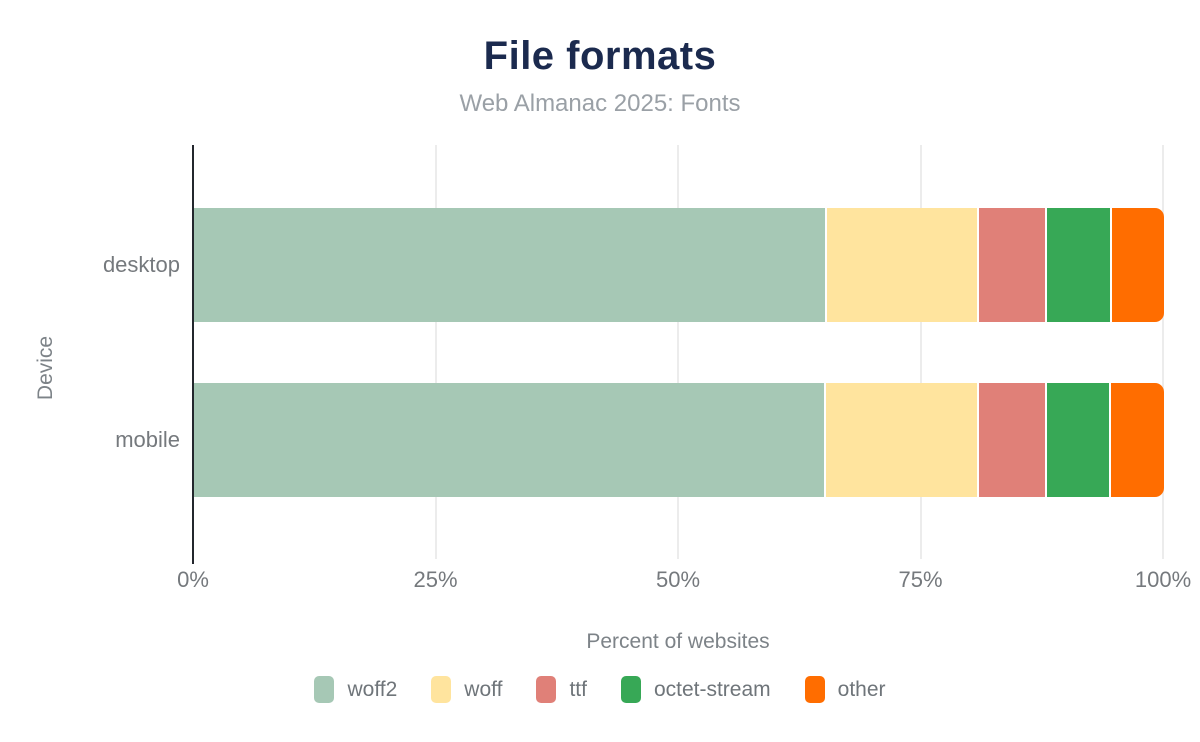 The height and width of the screenshot is (742, 1200). I want to click on bar-segment-mobile-ttf, so click(1012, 440).